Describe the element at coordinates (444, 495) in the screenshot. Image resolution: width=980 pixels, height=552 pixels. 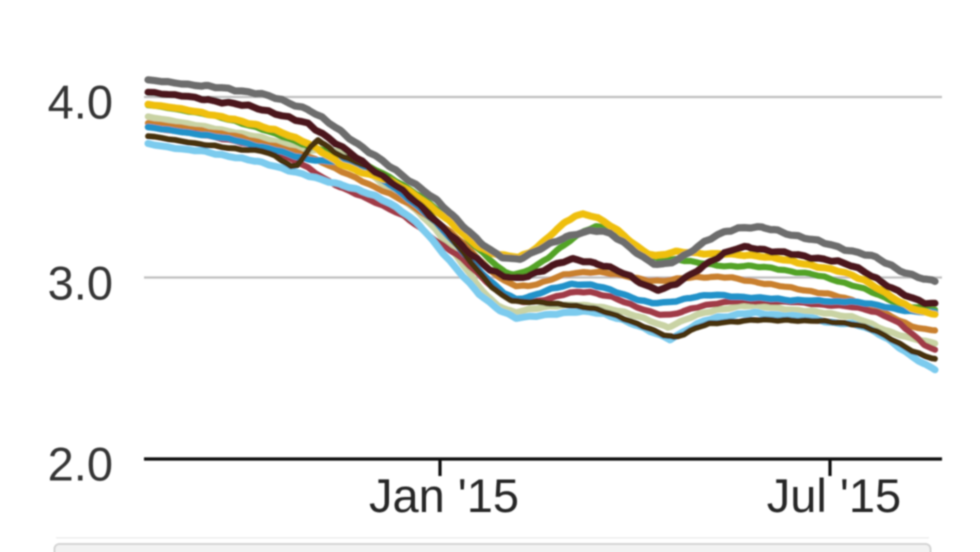
I see `svg-text: Jan '15` at that location.